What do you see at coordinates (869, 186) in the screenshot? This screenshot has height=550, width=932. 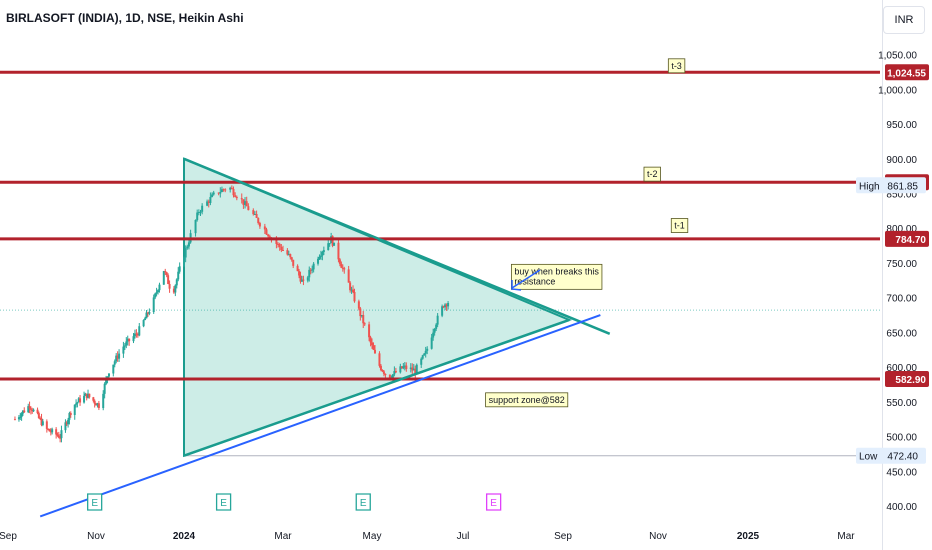 I see `extreme-label: High` at bounding box center [869, 186].